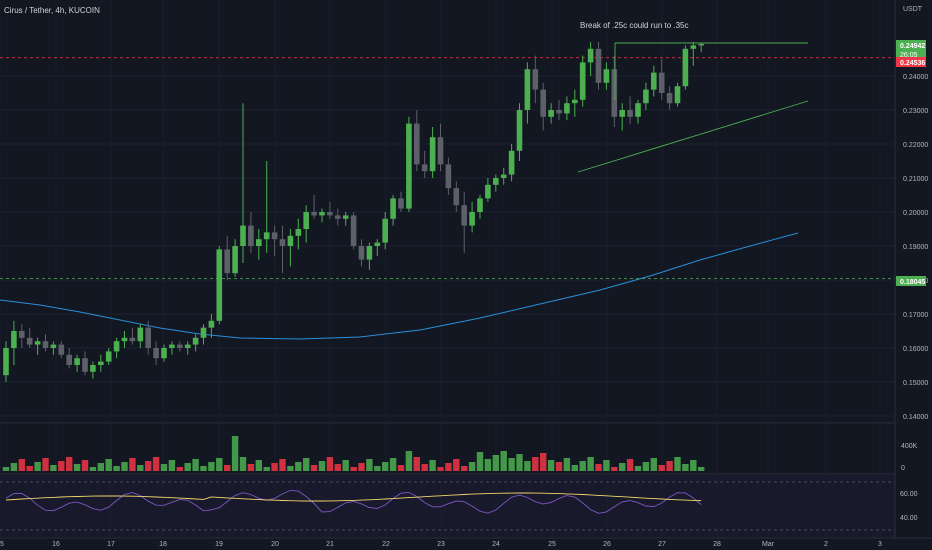 The width and height of the screenshot is (932, 550). What do you see at coordinates (693, 136) in the screenshot?
I see `ascending-trendline` at bounding box center [693, 136].